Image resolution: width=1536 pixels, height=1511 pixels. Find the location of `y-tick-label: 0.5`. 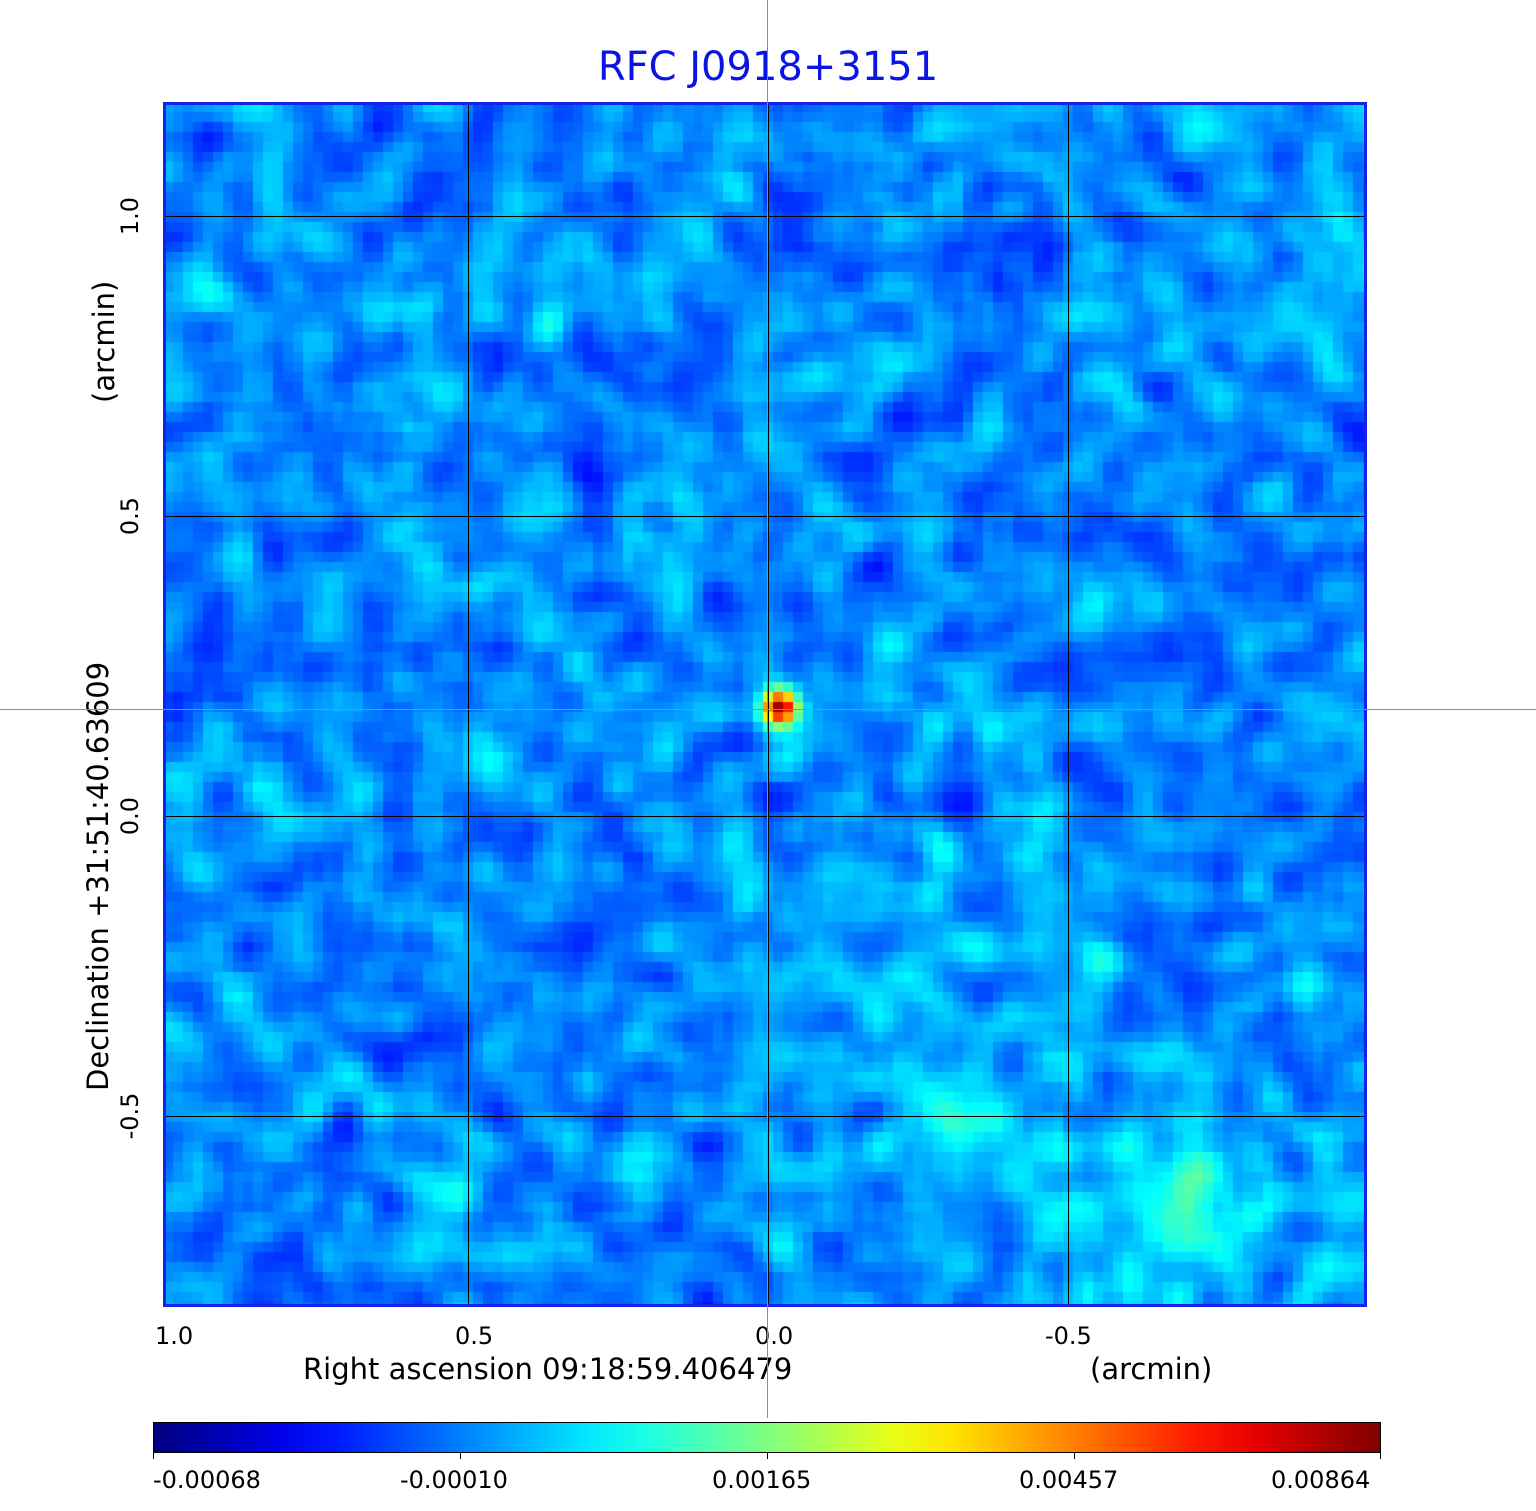

y-tick-label: 0.5 is located at coordinates (130, 516).